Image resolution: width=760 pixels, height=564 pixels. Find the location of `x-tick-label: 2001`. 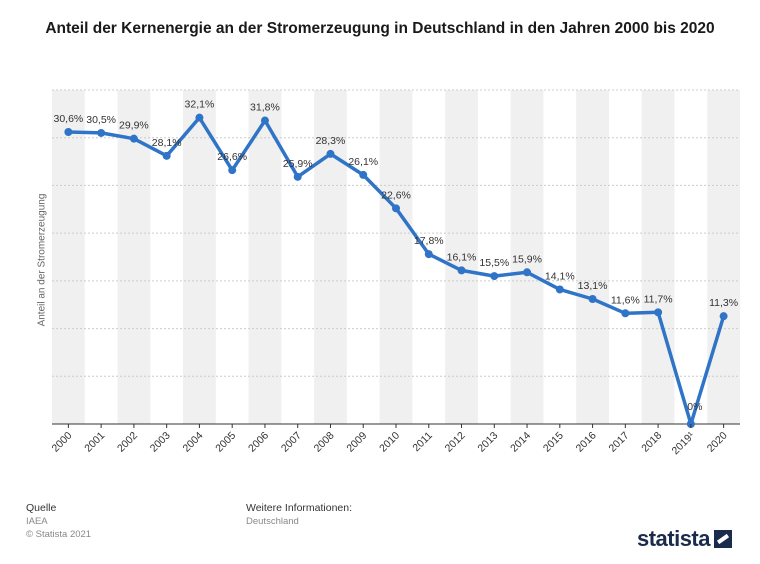

x-tick-label: 2001 is located at coordinates (94, 442).